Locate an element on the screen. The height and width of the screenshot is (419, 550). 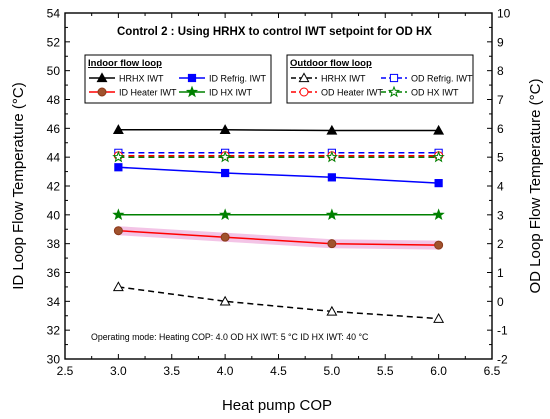
x-axis-label: Heat pump COP is located at coordinates (277, 405).